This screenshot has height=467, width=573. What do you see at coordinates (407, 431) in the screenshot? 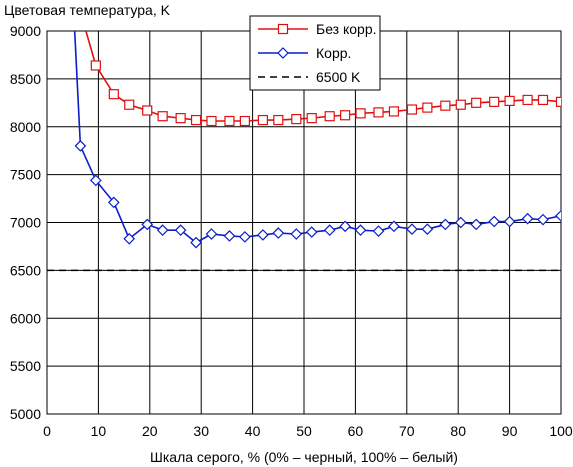
I see `x-tick-label: 70` at bounding box center [407, 431].